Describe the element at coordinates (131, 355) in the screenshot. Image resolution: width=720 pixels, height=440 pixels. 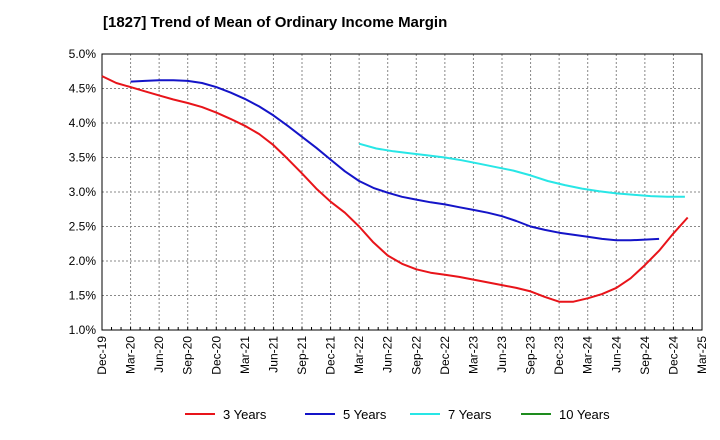
I see `x-tick-label: Mar-20` at that location.